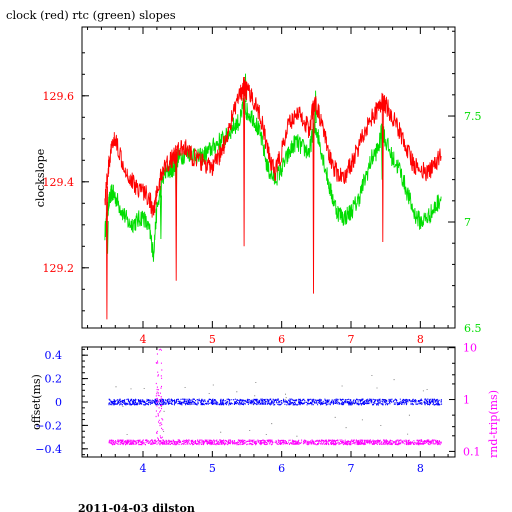 This screenshot has height=512, width=512. I want to click on top-x-tick-label: 6, so click(281, 339).